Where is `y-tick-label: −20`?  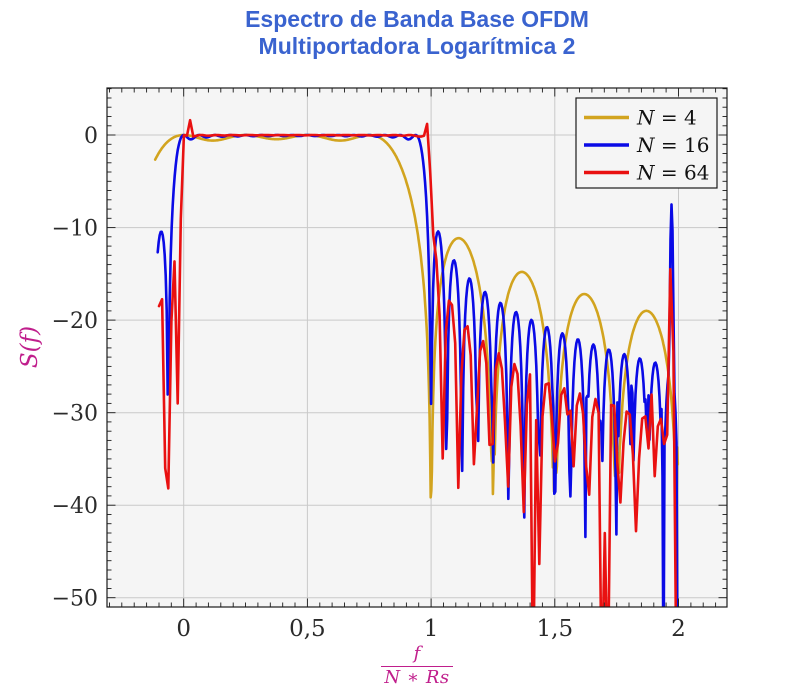
y-tick-label: −20 is located at coordinates (75, 321).